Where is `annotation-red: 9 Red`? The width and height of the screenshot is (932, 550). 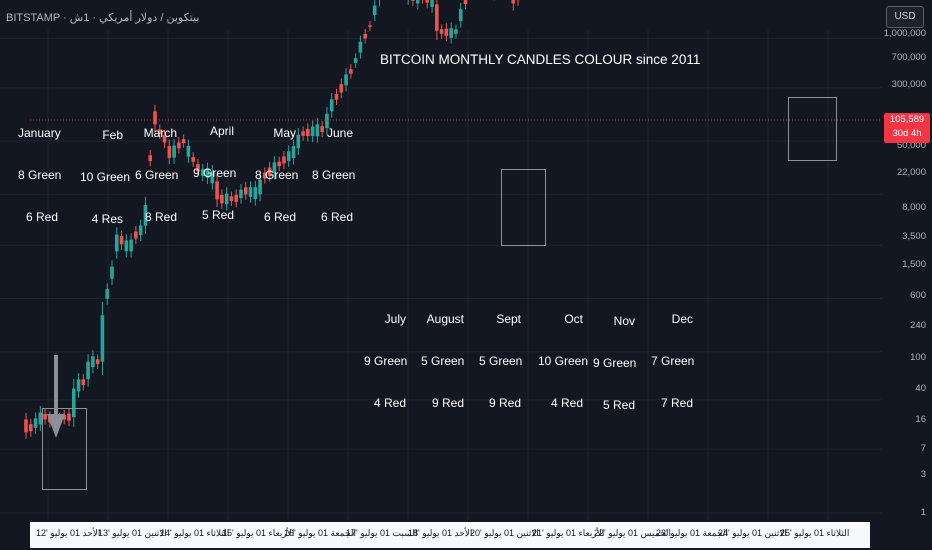
annotation-red: 9 Red is located at coordinates (447, 403).